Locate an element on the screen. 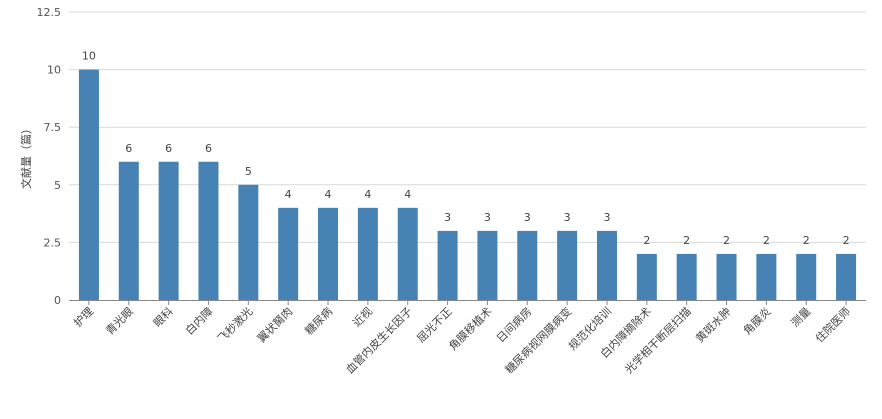 This screenshot has height=419, width=882. x-tick-label: 黄斑水肿 is located at coordinates (713, 324).